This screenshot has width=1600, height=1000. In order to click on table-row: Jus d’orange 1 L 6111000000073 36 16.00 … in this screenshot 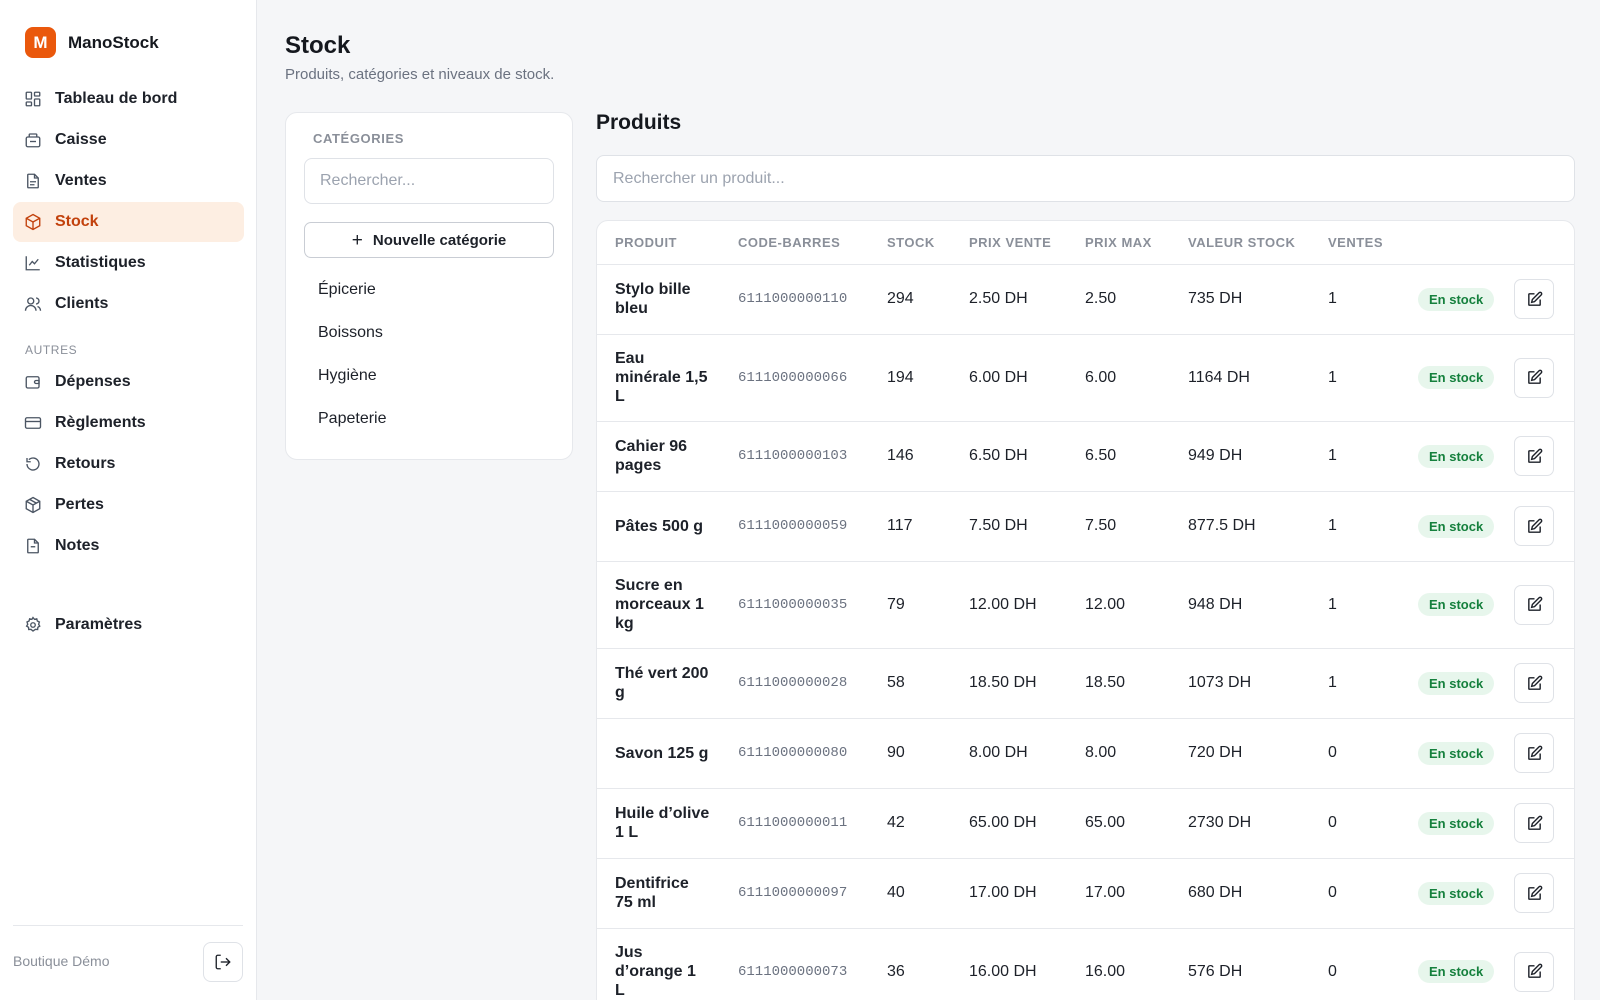, I will do `click(1085, 964)`.